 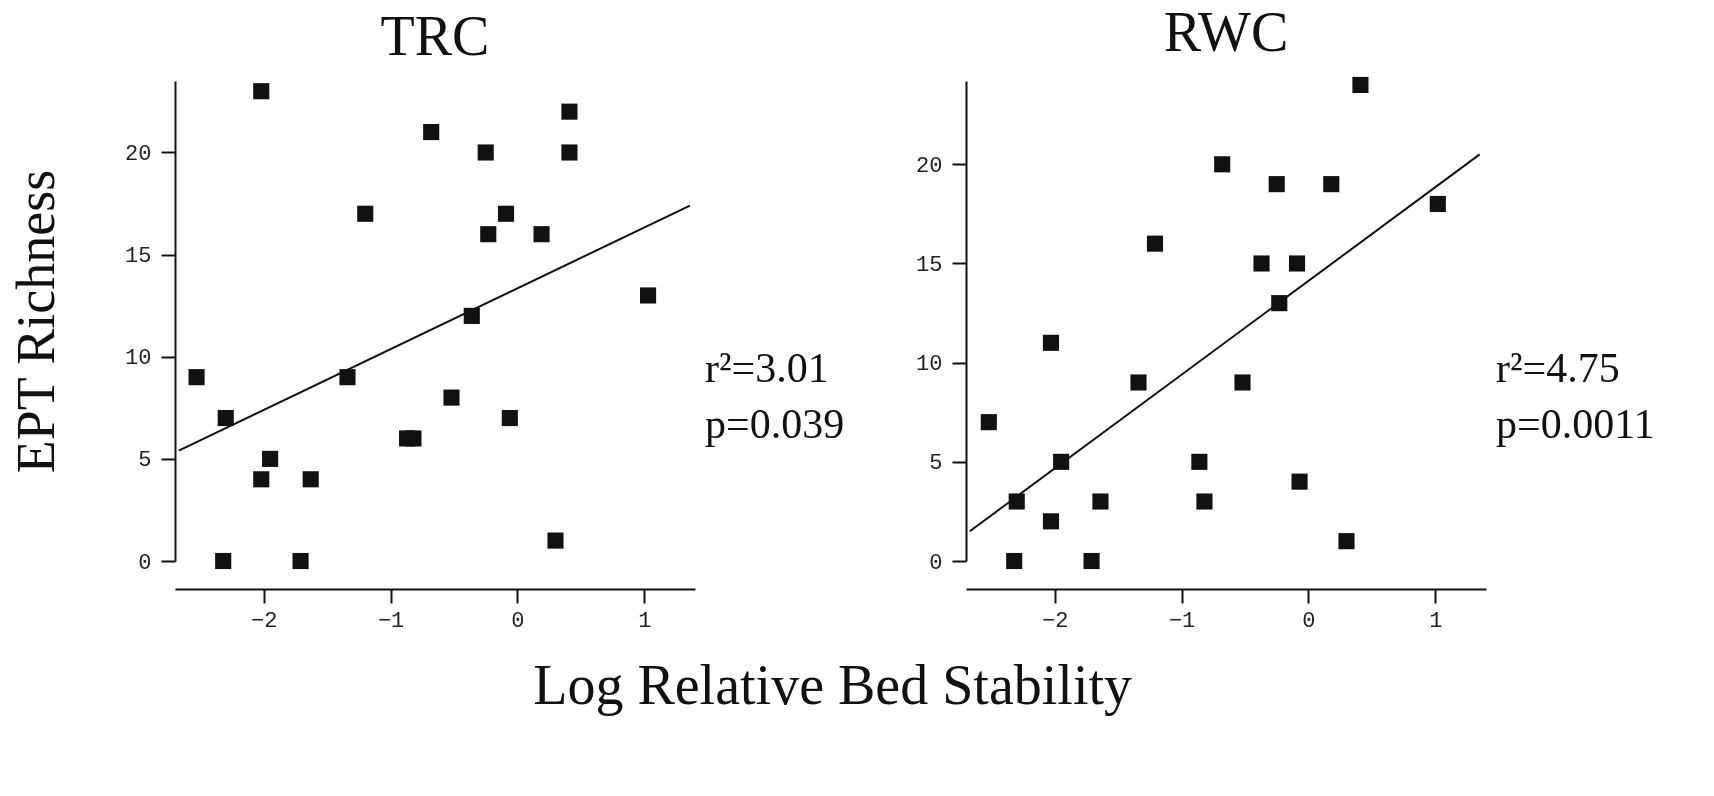 I want to click on y-axis-title: EPT Richness, so click(x=36, y=321).